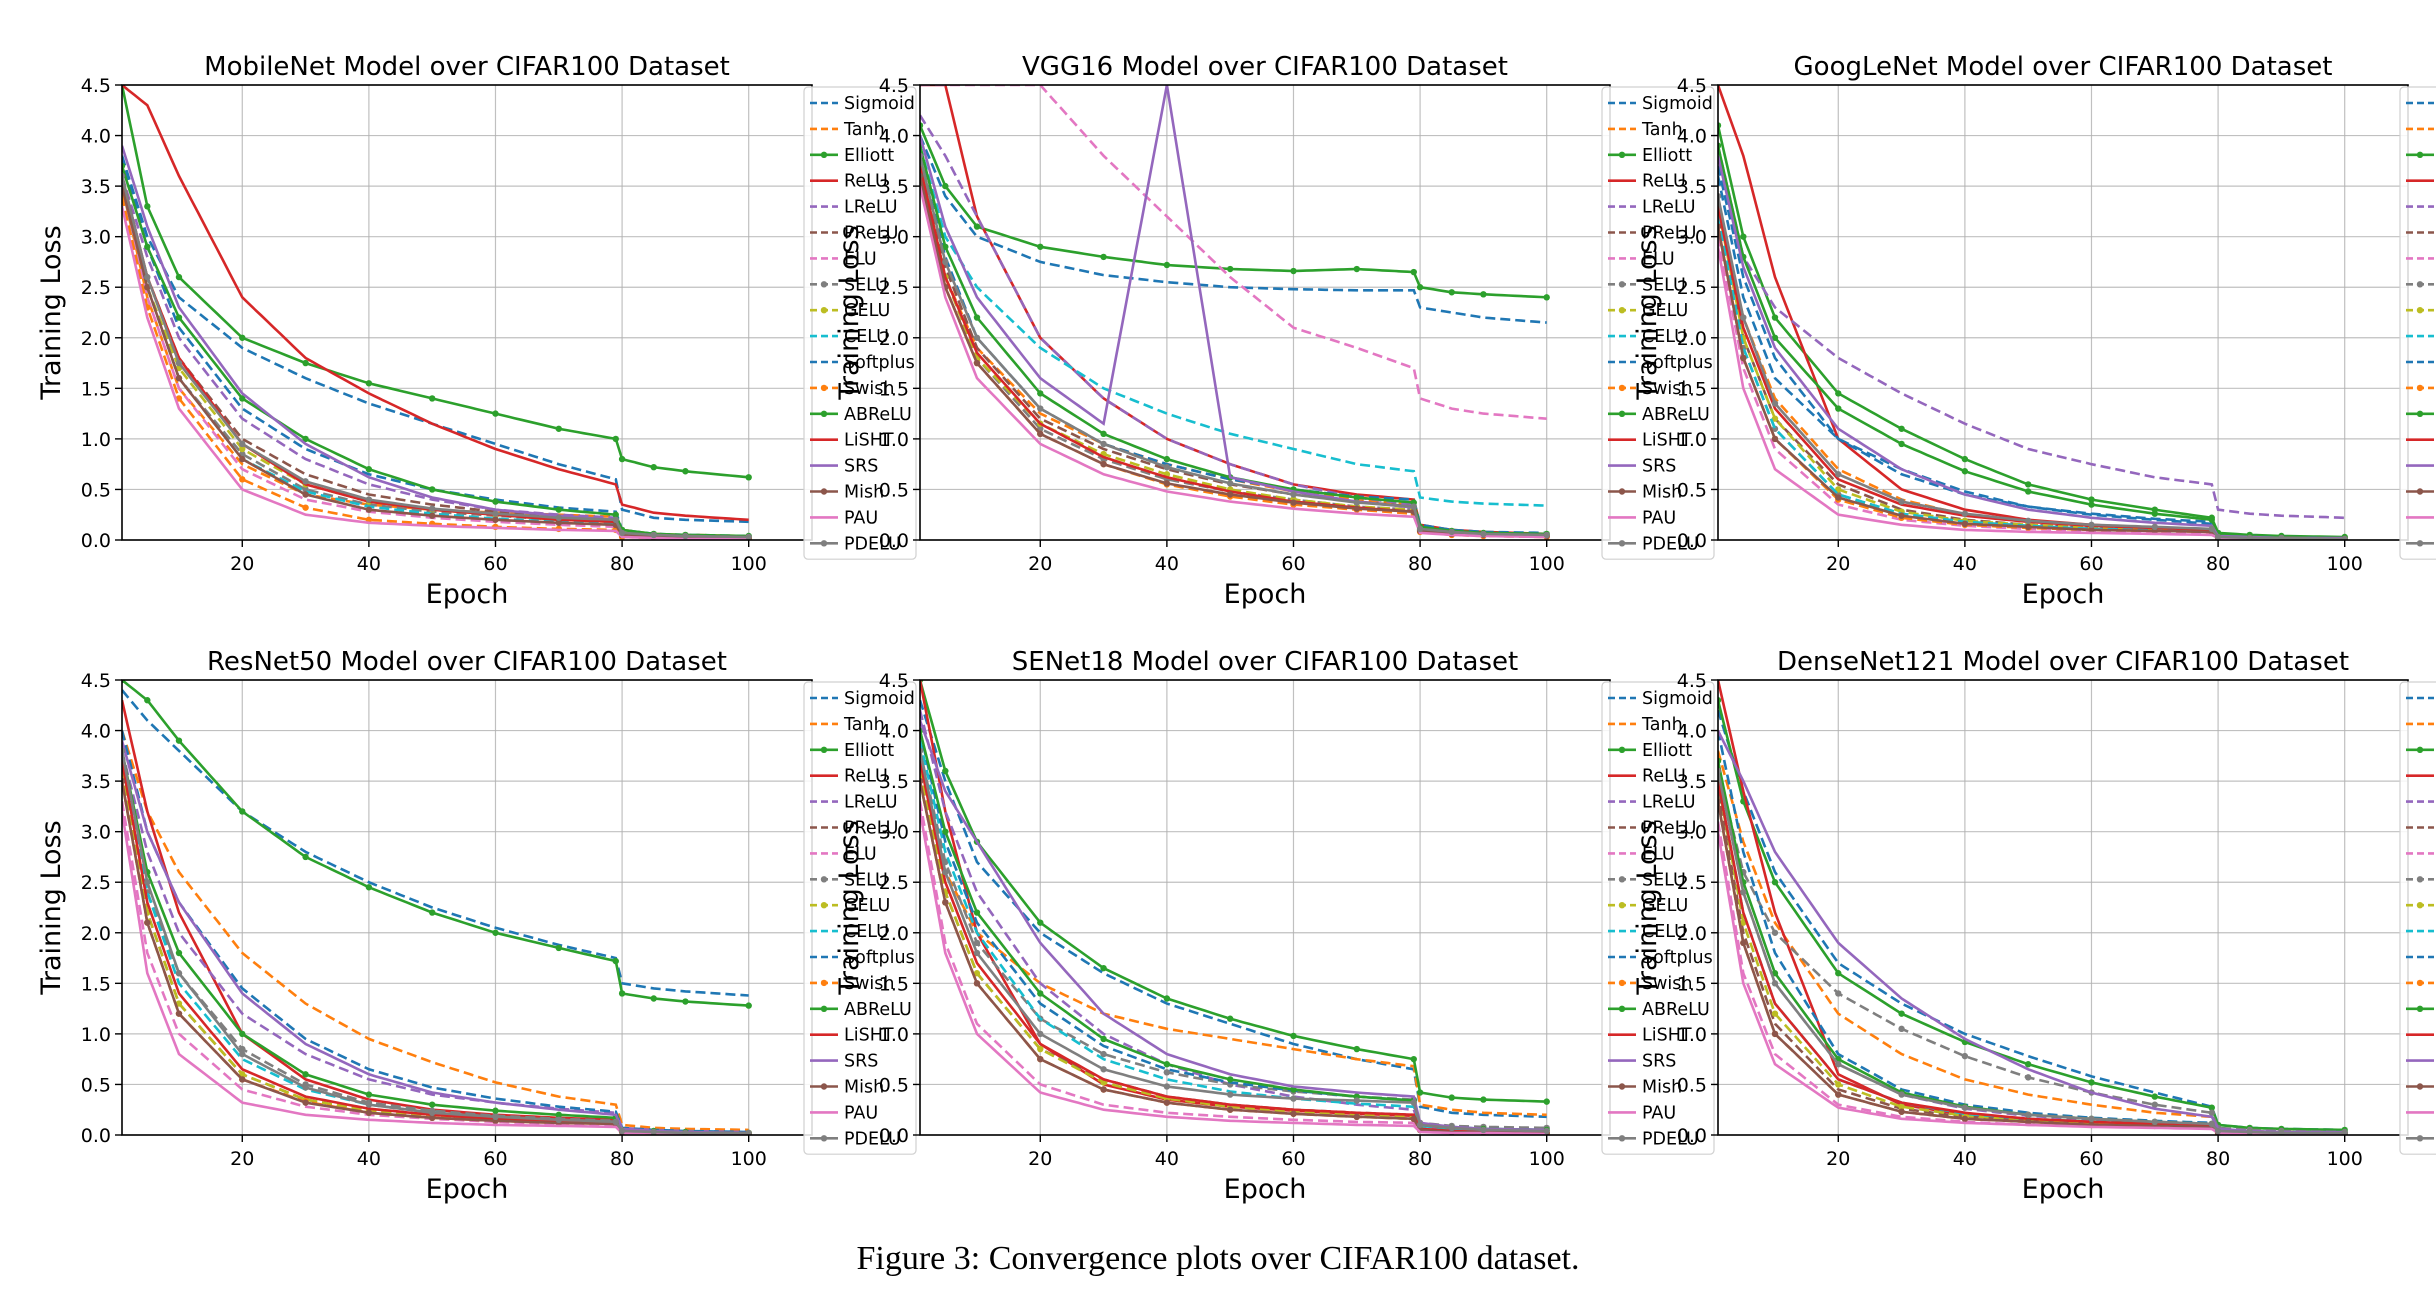  I want to click on legend-label-mish: Mish, so click(1662, 1088).